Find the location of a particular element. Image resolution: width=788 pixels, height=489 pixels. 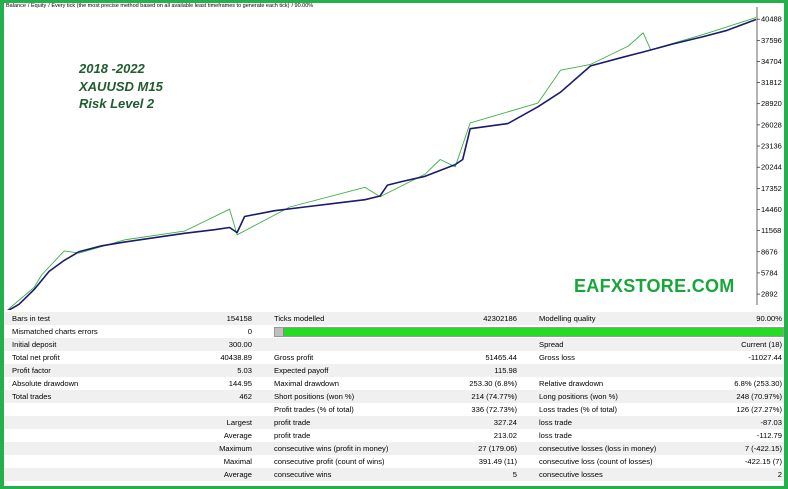

label-maximal-profit: consecutive profit (count of wins) is located at coordinates (329, 461).